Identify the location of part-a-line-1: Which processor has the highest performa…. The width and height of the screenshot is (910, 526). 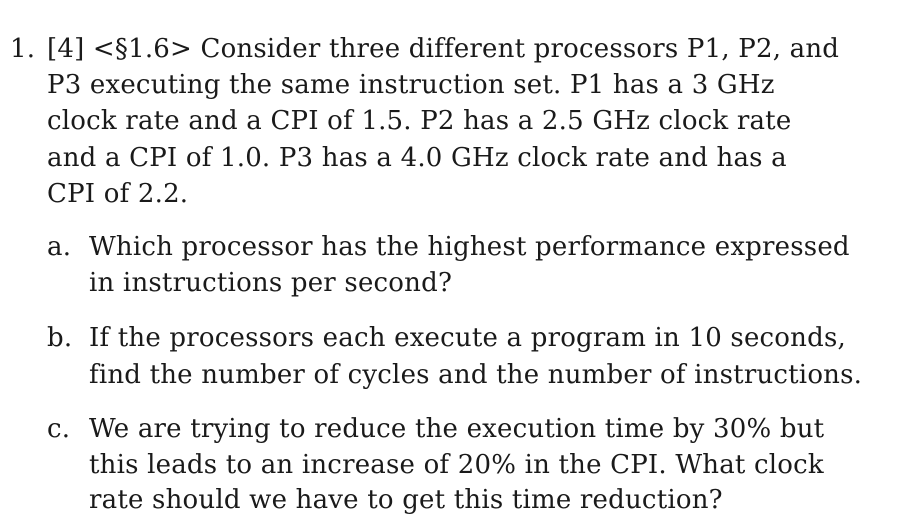
(469, 247).